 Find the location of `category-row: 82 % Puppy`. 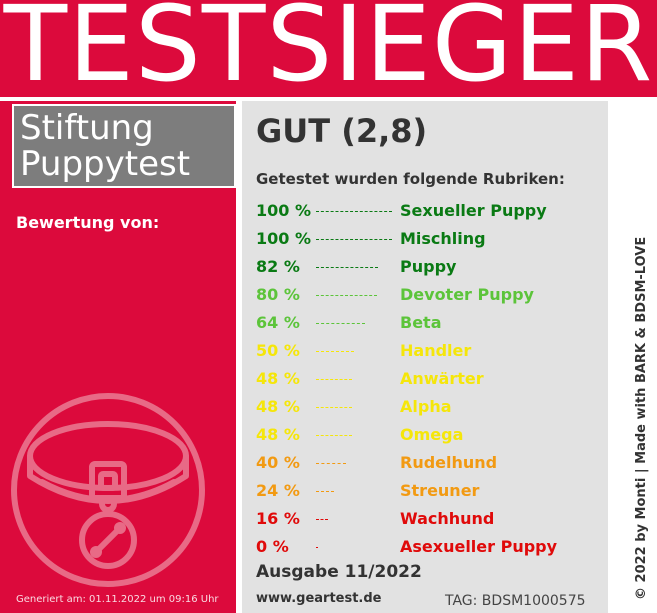

category-row: 82 % Puppy is located at coordinates (431, 267).